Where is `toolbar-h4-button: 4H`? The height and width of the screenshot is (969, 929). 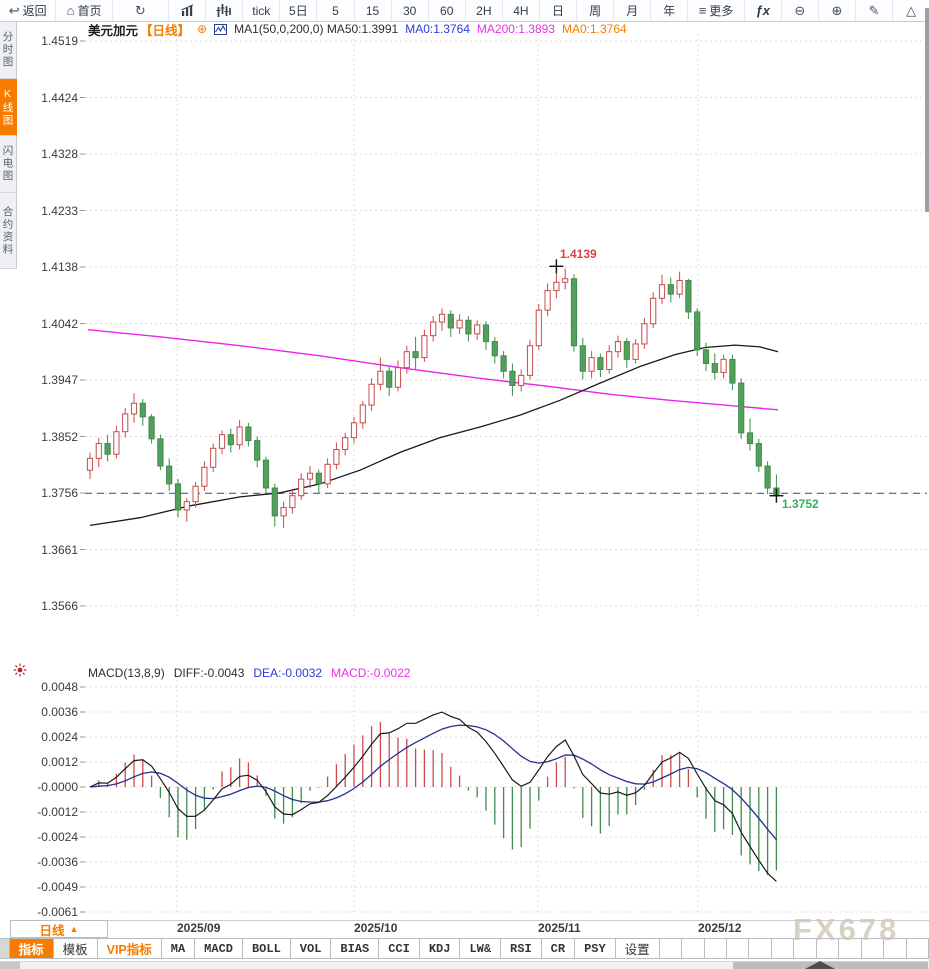 toolbar-h4-button: 4H is located at coordinates (520, 10).